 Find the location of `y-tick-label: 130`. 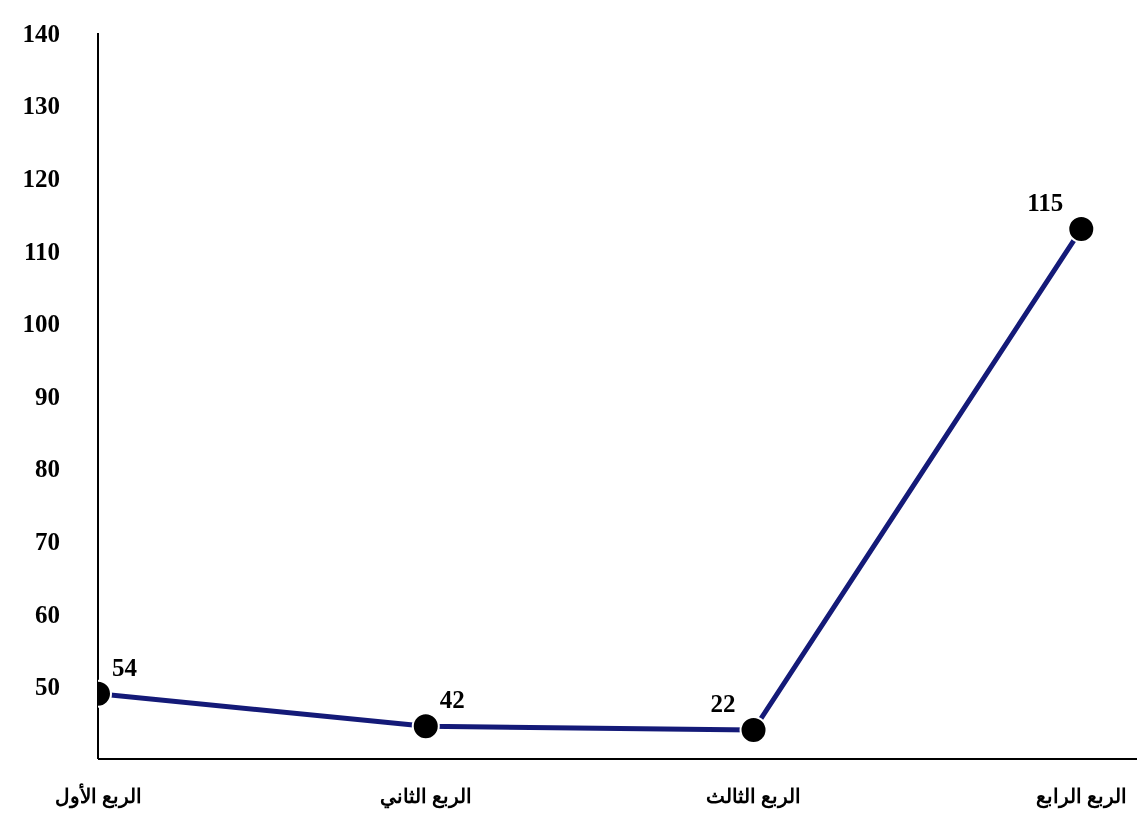

y-tick-label: 130 is located at coordinates (41, 106).